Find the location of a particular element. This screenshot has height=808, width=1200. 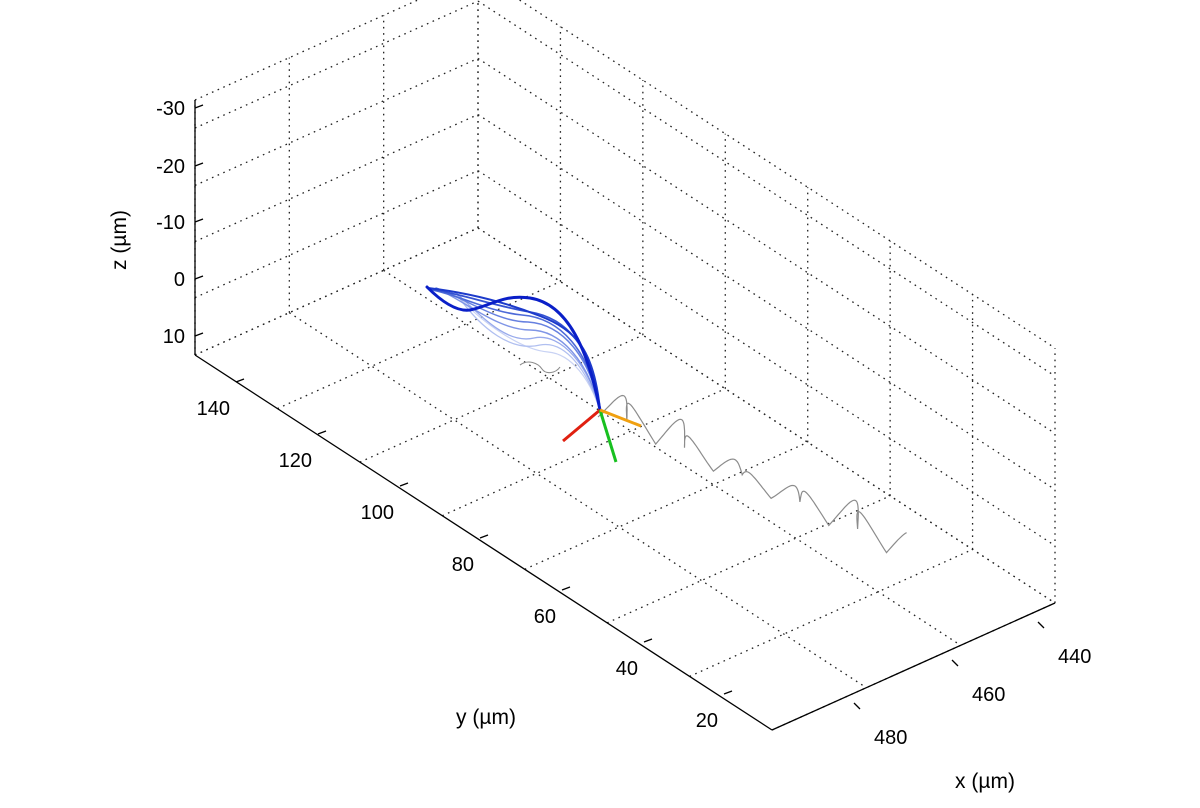

flagellum-traces is located at coordinates (513, 348).